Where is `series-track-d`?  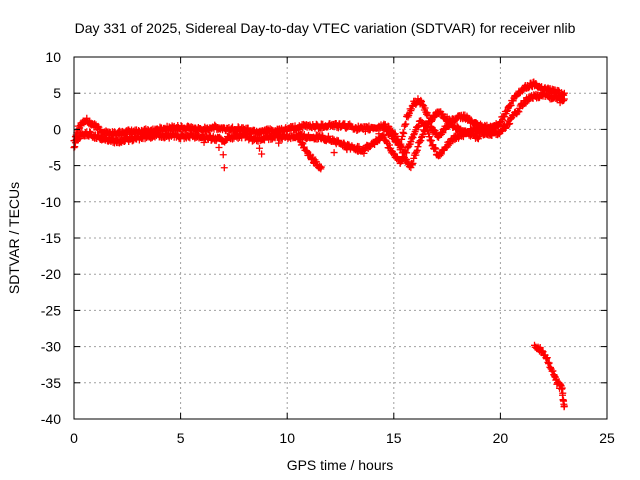 series-track-d is located at coordinates (431, 140).